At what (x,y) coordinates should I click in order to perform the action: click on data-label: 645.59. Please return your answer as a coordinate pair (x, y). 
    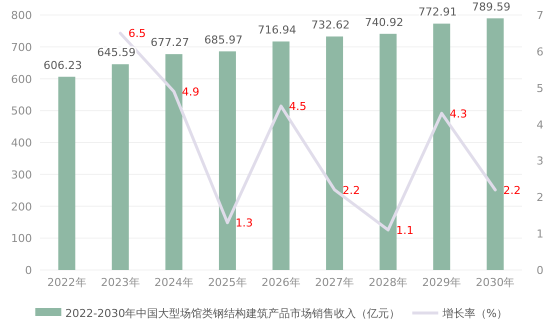
    Looking at the image, I should click on (116, 53).